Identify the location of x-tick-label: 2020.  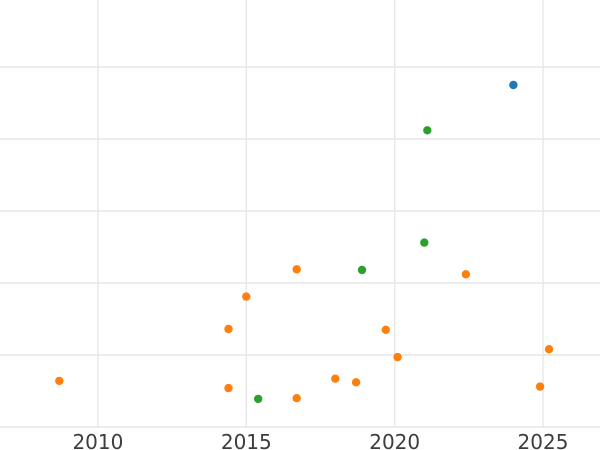
(395, 439).